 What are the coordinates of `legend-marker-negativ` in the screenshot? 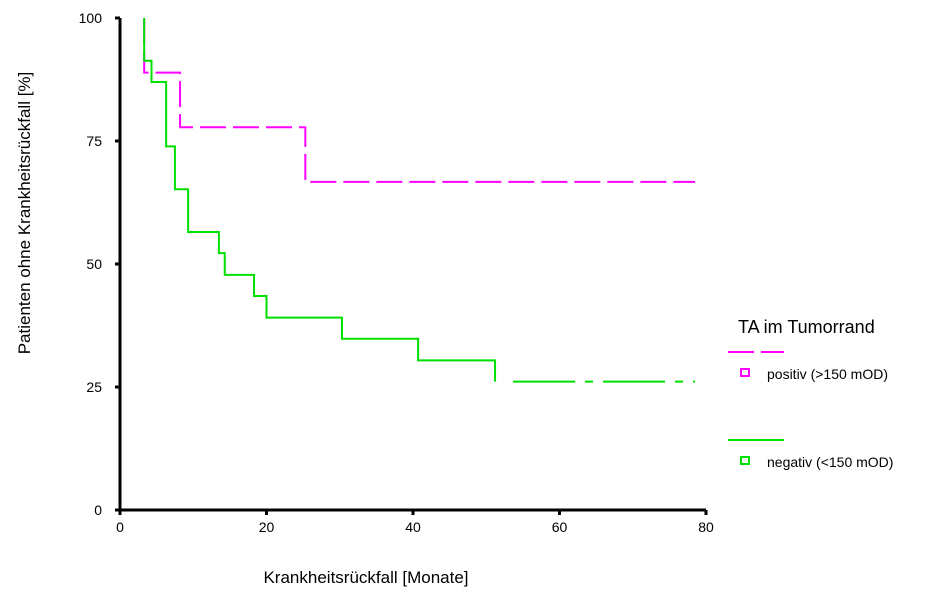 It's located at (745, 460).